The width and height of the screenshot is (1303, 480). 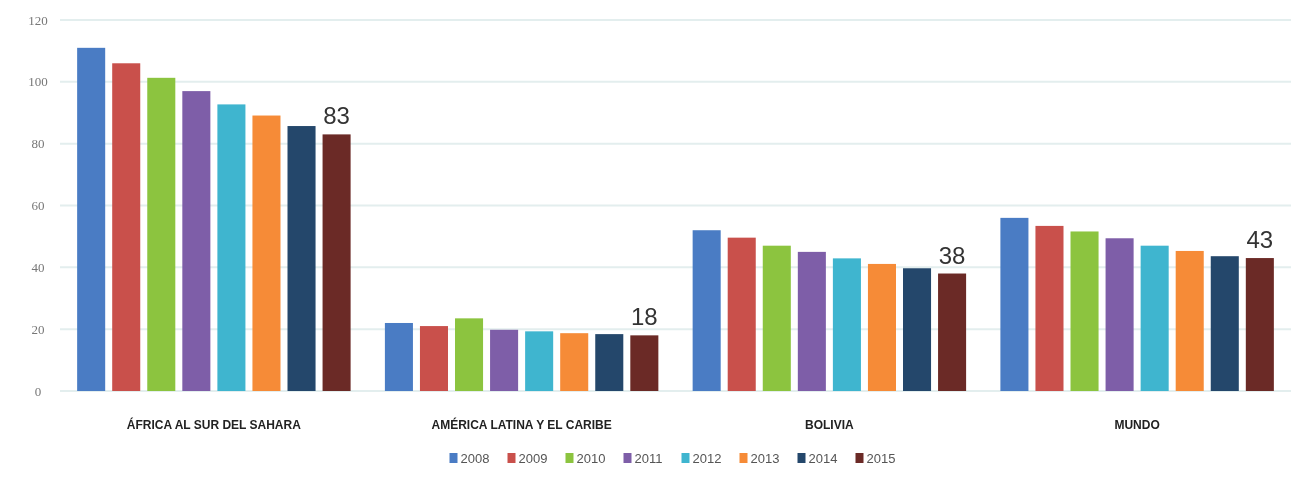 I want to click on legend-label: 2015, so click(x=881, y=458).